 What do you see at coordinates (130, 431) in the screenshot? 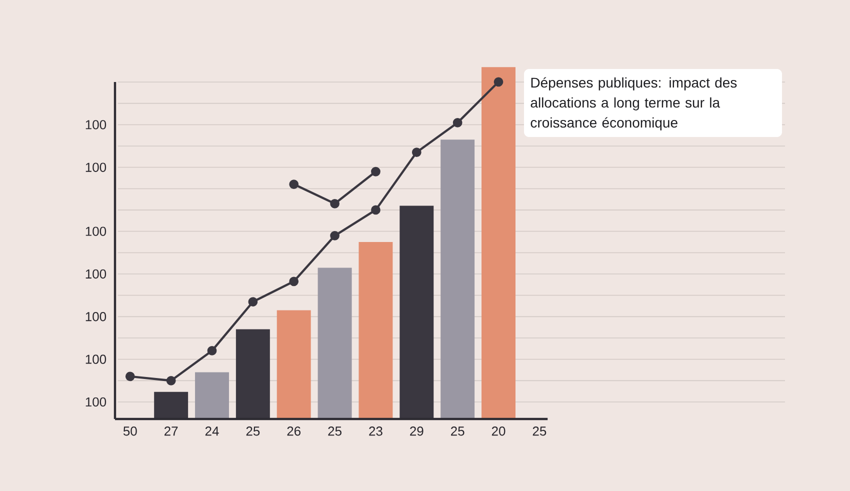
I see `x-tick-label: 50` at bounding box center [130, 431].